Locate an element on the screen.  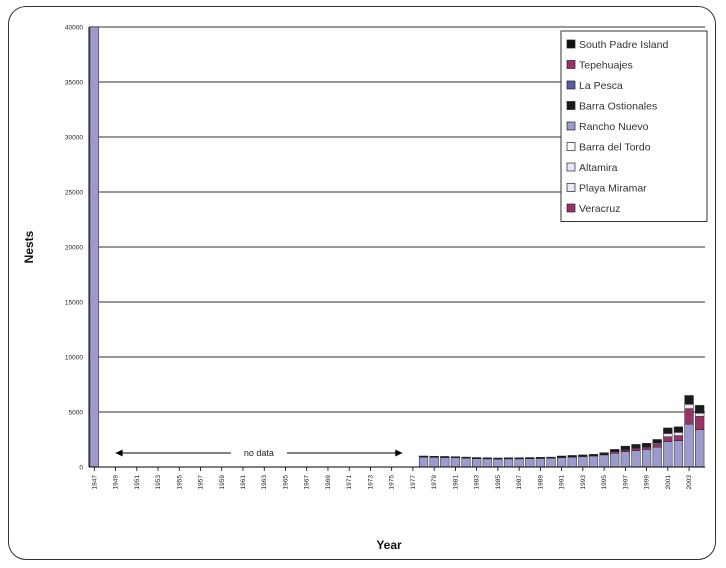
x-tick-label: 1979 is located at coordinates (434, 482).